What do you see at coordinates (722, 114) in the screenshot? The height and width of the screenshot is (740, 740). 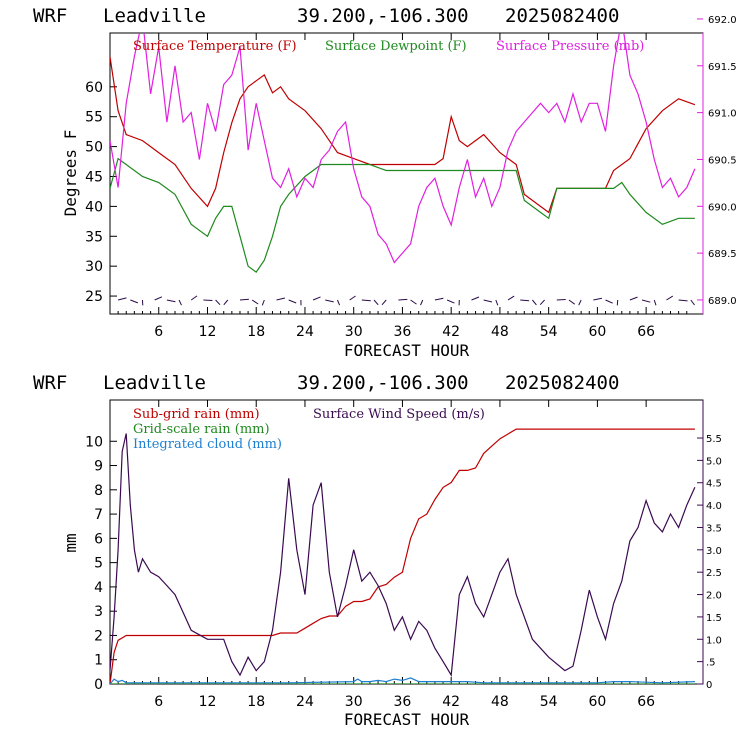 I see `y2-tick-label: 691.0` at bounding box center [722, 114].